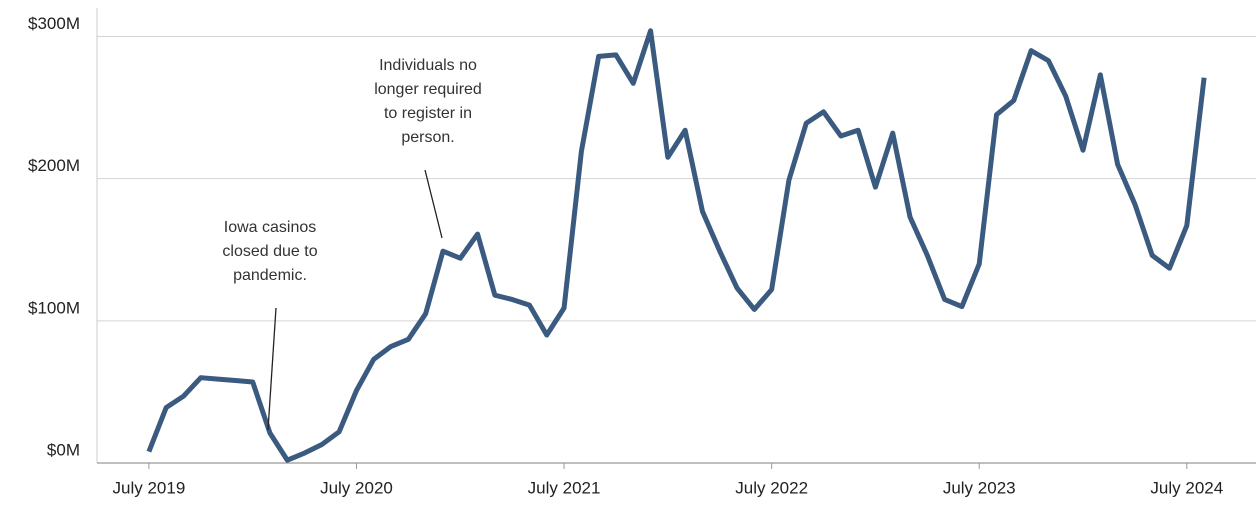  Describe the element at coordinates (564, 487) in the screenshot. I see `x-tick-label: July 2021` at that location.